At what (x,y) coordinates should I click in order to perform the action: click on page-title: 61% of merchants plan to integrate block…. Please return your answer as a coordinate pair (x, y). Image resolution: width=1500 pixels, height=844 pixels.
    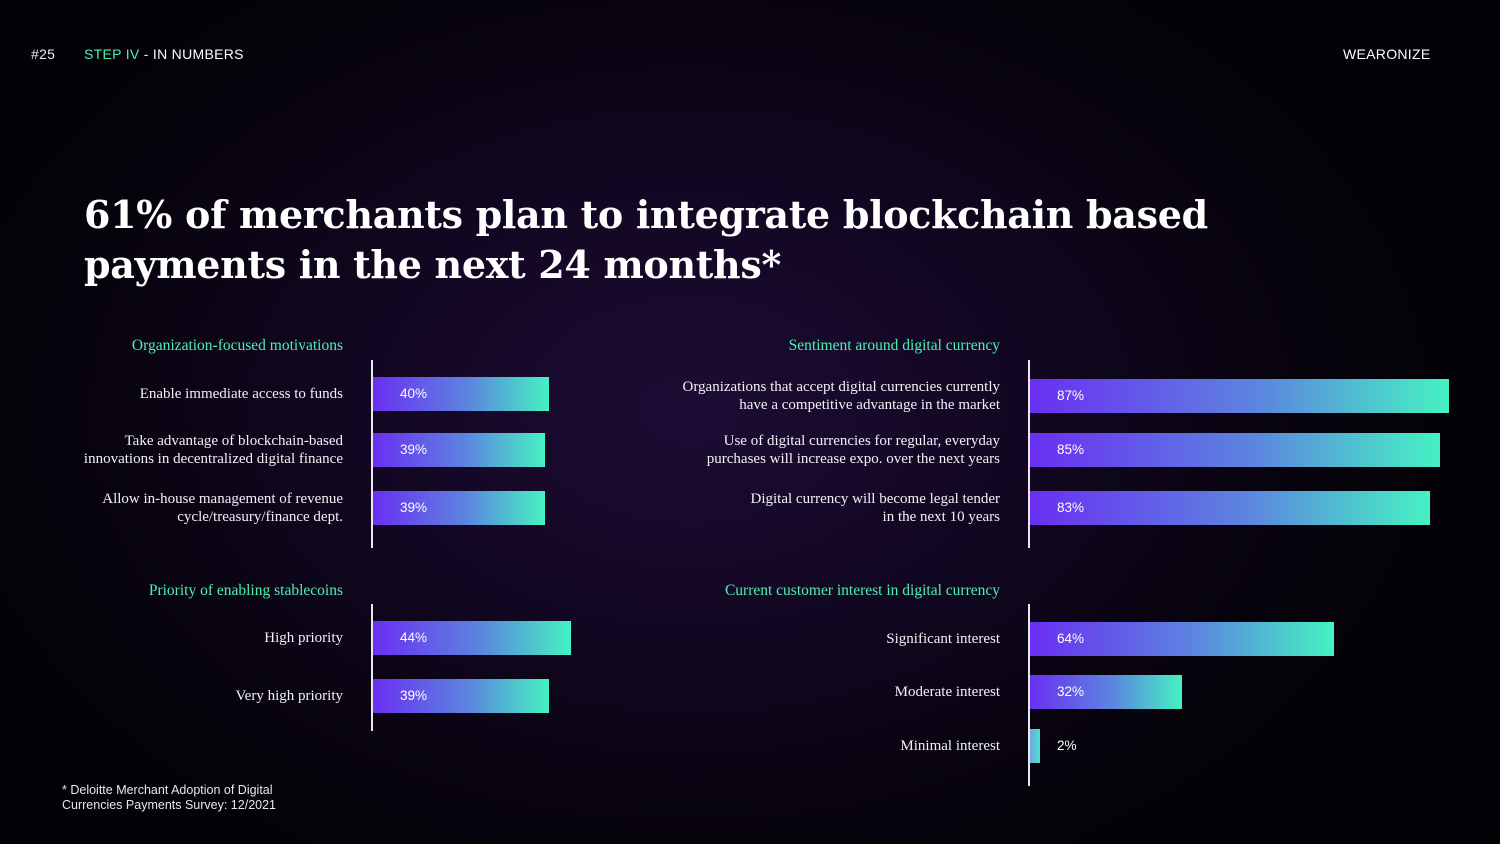
    Looking at the image, I should click on (646, 239).